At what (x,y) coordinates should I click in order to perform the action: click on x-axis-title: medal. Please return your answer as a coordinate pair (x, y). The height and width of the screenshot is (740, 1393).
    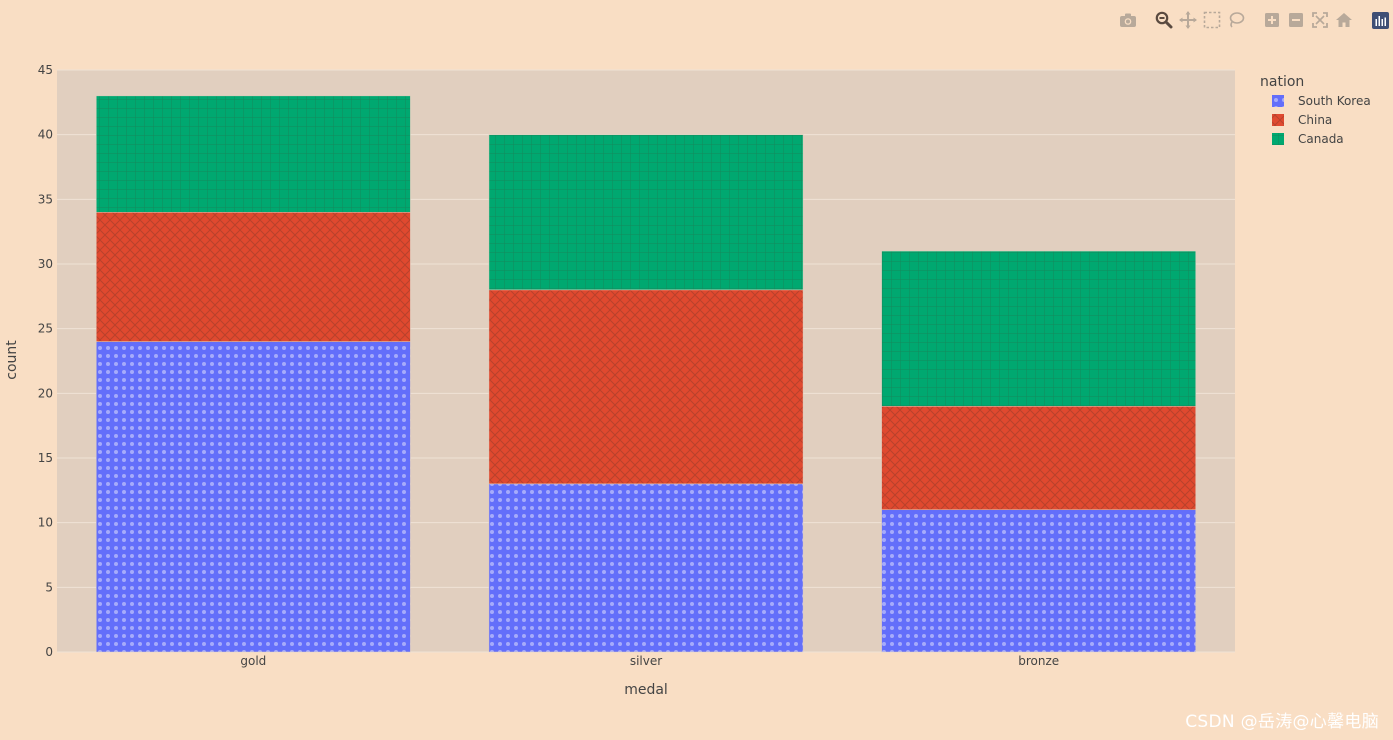
    Looking at the image, I should click on (646, 690).